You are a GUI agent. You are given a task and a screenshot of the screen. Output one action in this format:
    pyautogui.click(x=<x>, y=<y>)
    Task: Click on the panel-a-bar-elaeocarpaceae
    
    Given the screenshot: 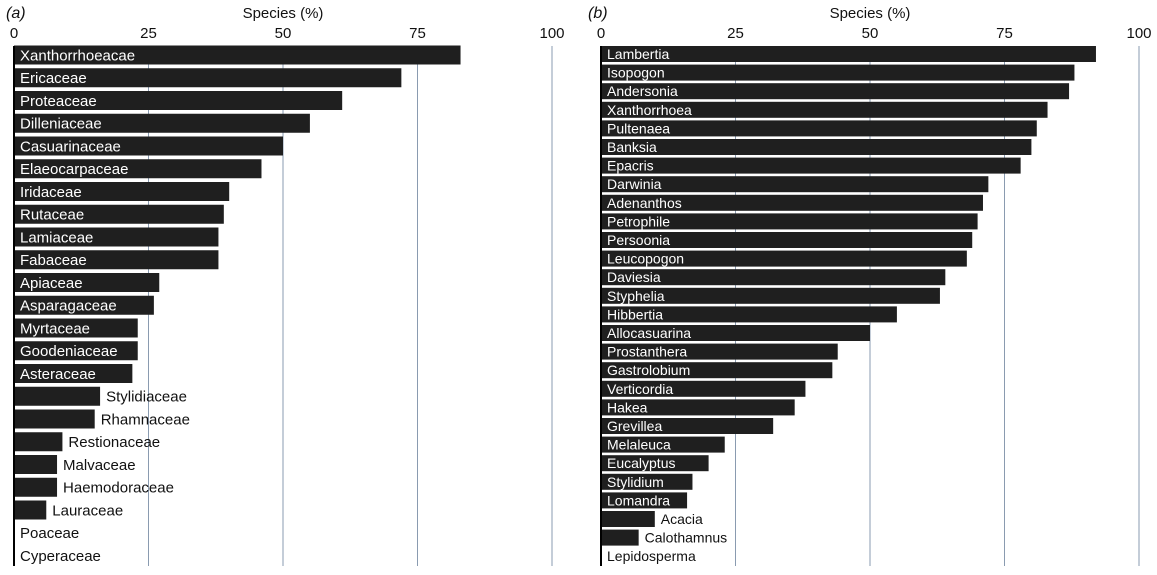 What is the action you would take?
    pyautogui.click(x=138, y=169)
    